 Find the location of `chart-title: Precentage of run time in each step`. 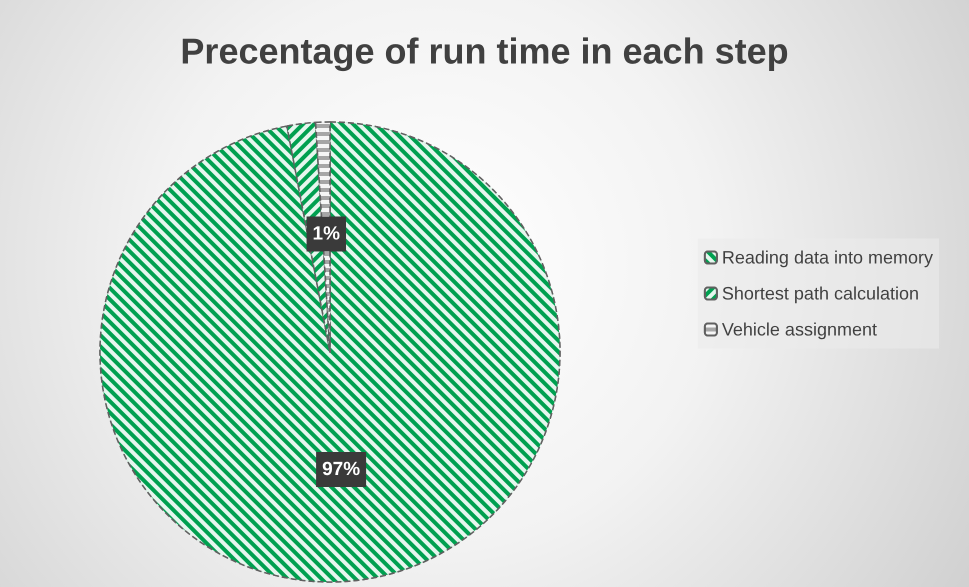

chart-title: Precentage of run time in each step is located at coordinates (484, 51).